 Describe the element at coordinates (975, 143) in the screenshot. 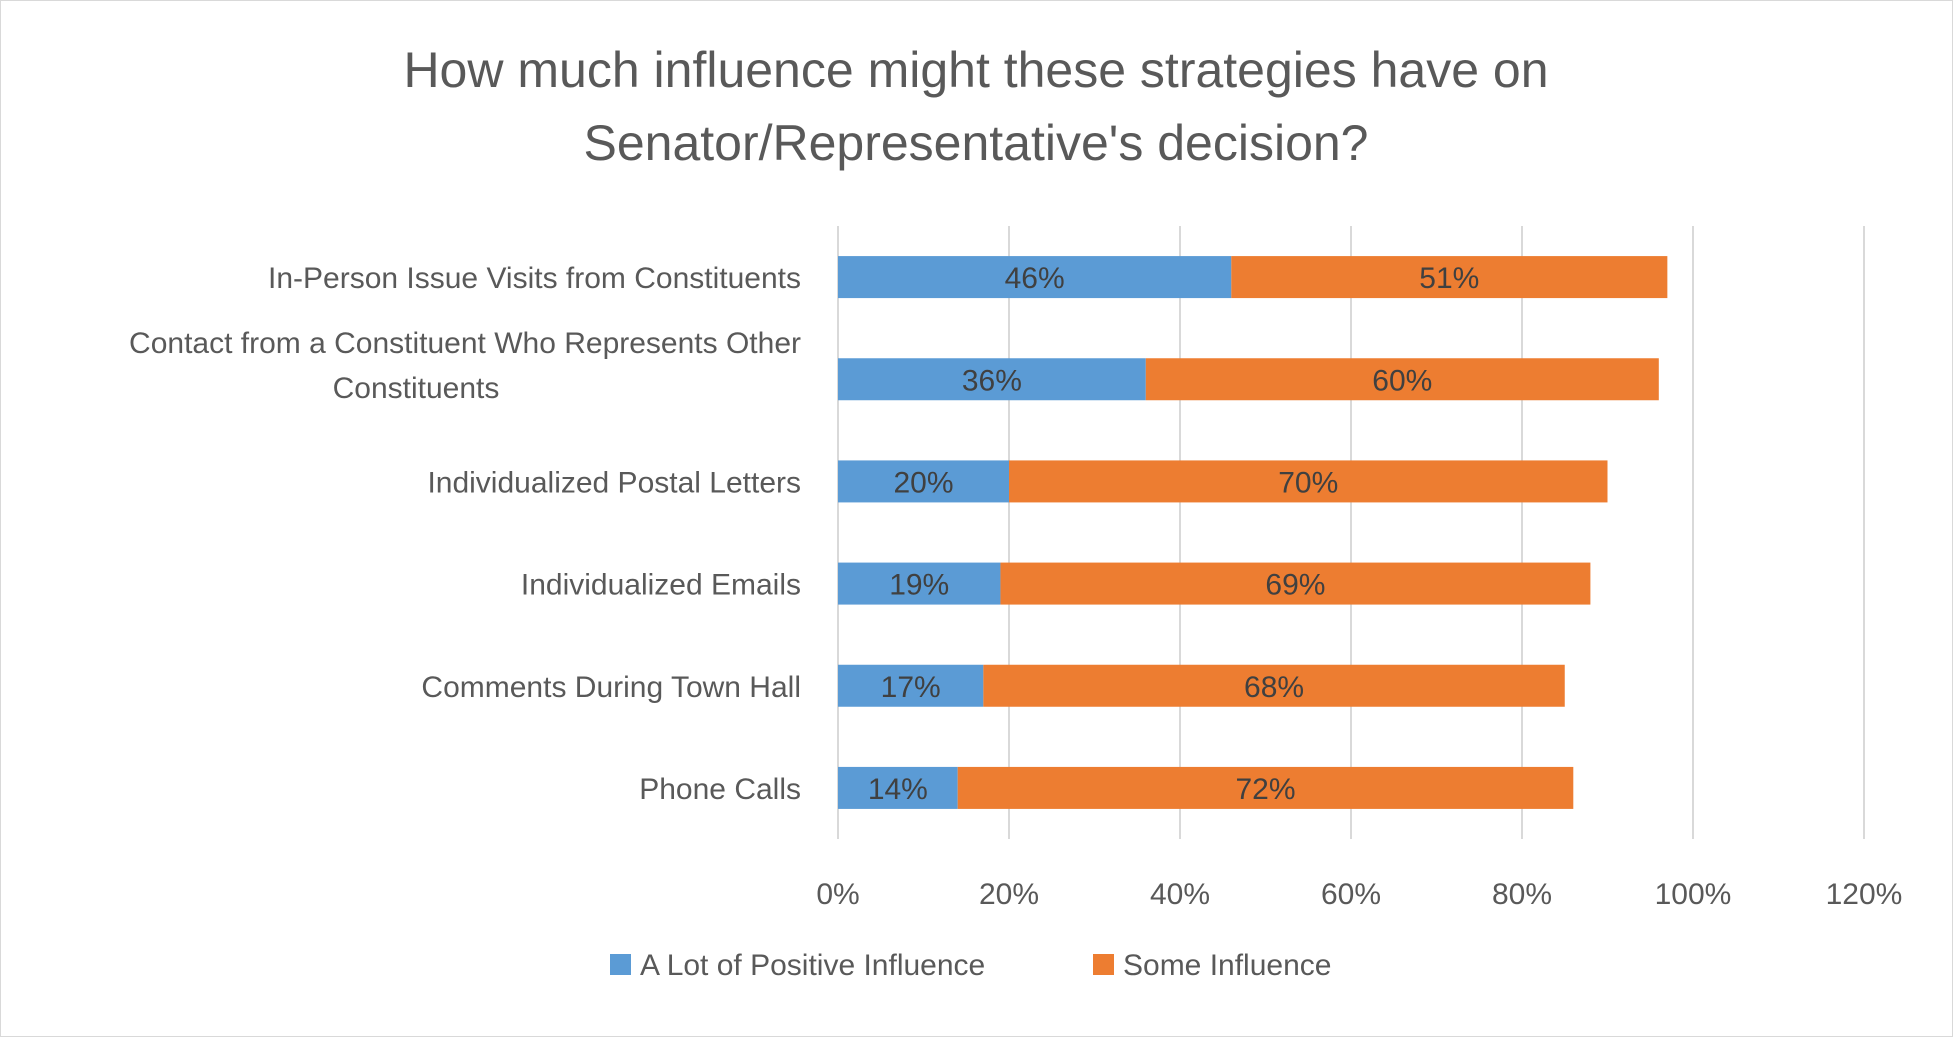

I see `chart-title-line: Senator/Representative's decision?` at that location.